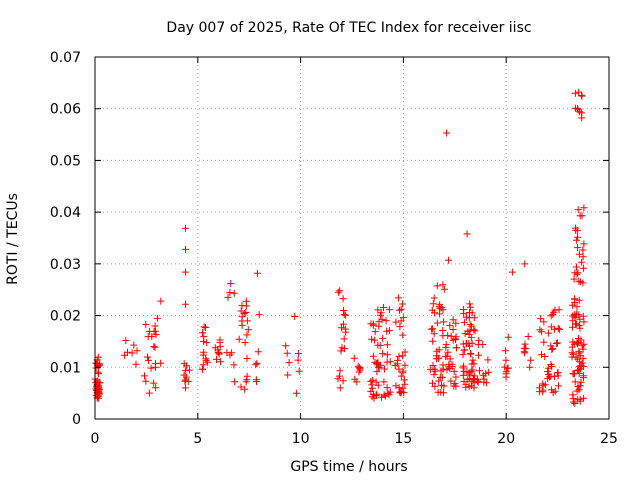 The image size is (640, 480). I want to click on y-tick-label: 0.04, so click(65, 213).